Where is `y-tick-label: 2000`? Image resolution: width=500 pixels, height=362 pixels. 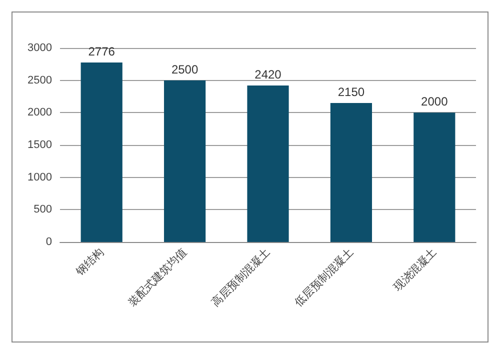 y-tick-label: 2000 is located at coordinates (40, 112).